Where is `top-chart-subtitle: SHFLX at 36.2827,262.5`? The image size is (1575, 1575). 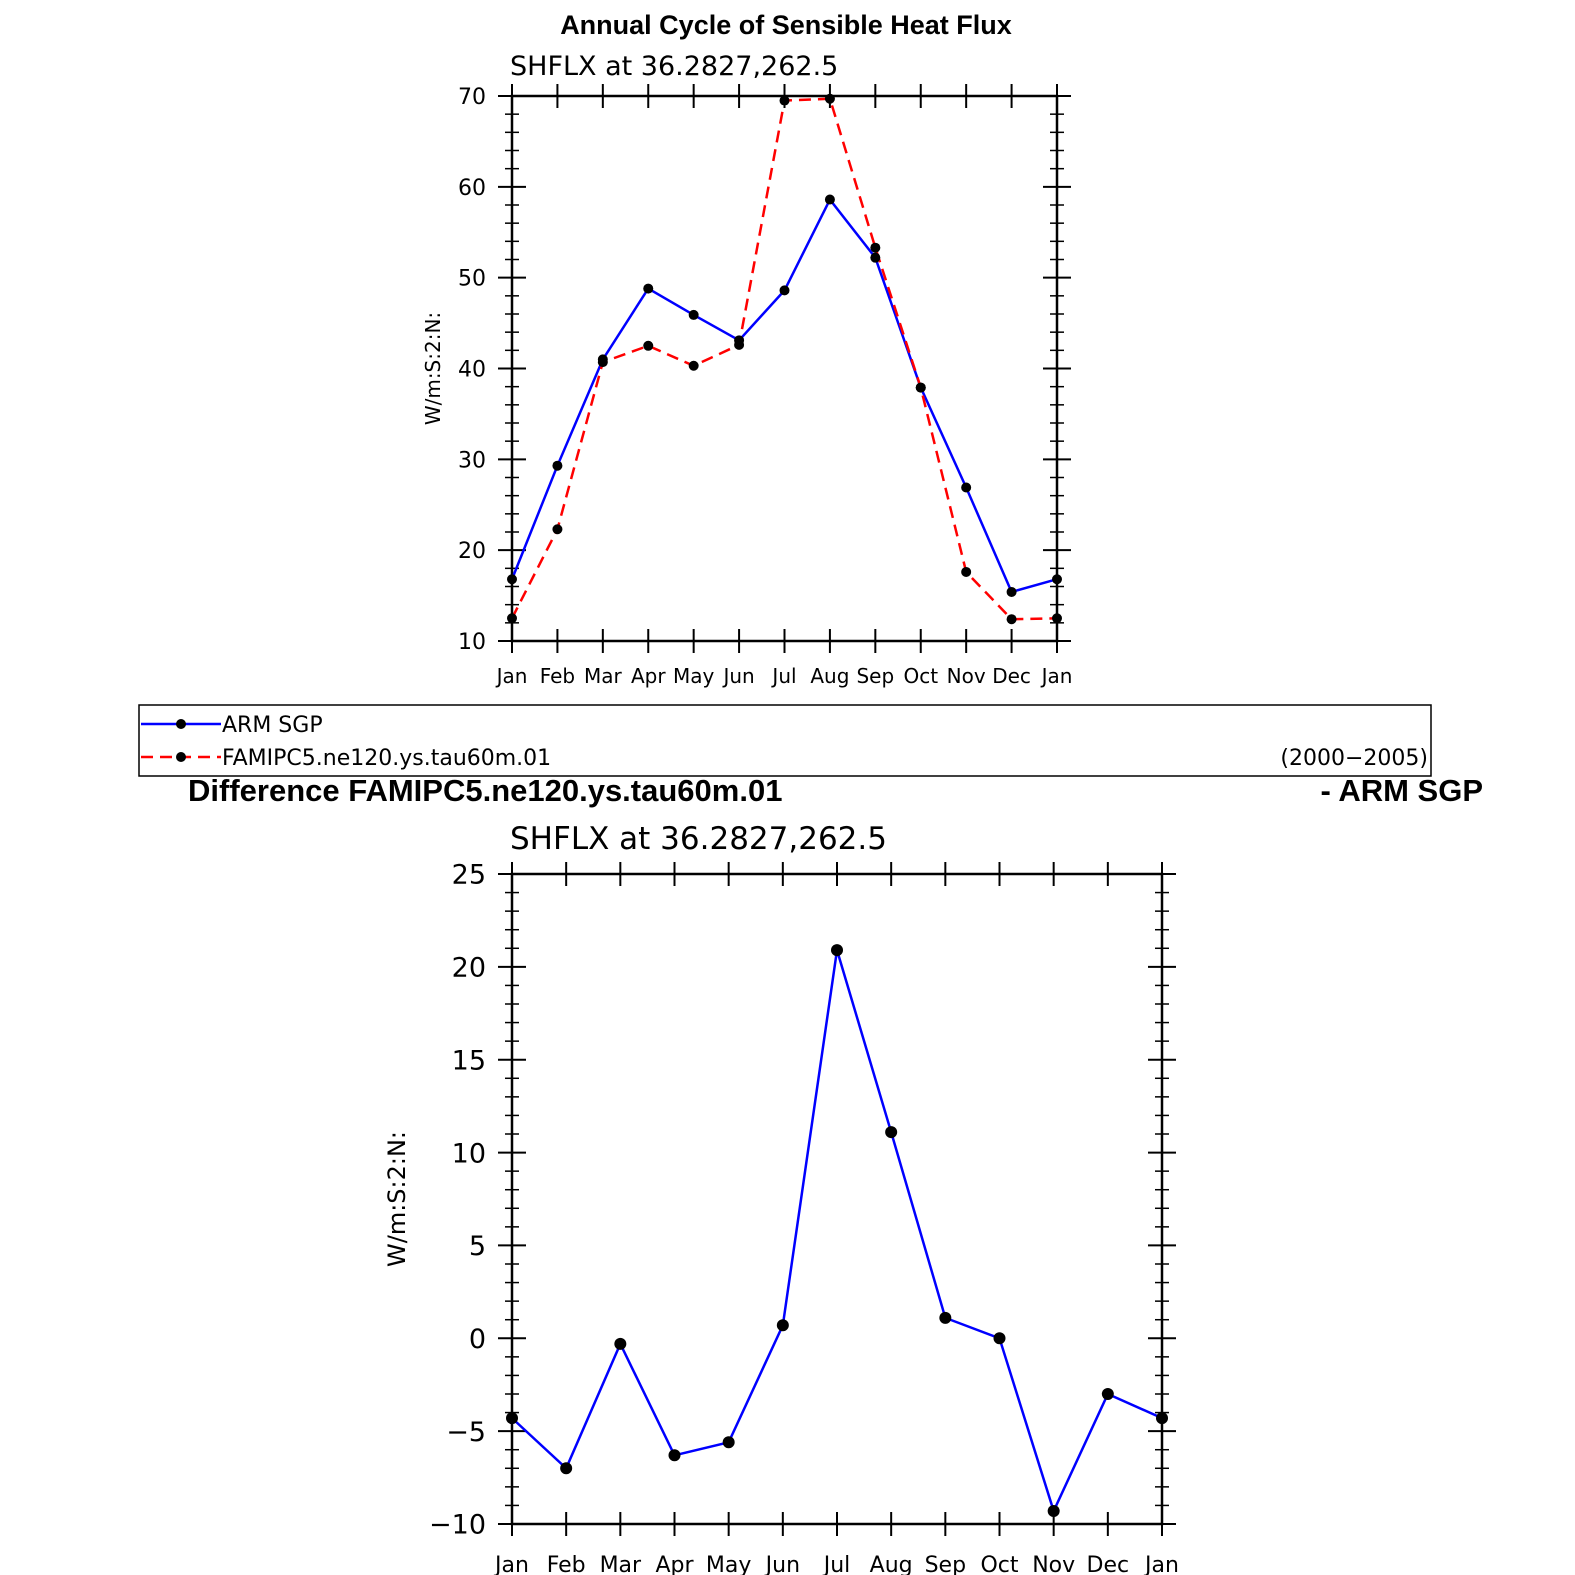 top-chart-subtitle: SHFLX at 36.2827,262.5 is located at coordinates (674, 66).